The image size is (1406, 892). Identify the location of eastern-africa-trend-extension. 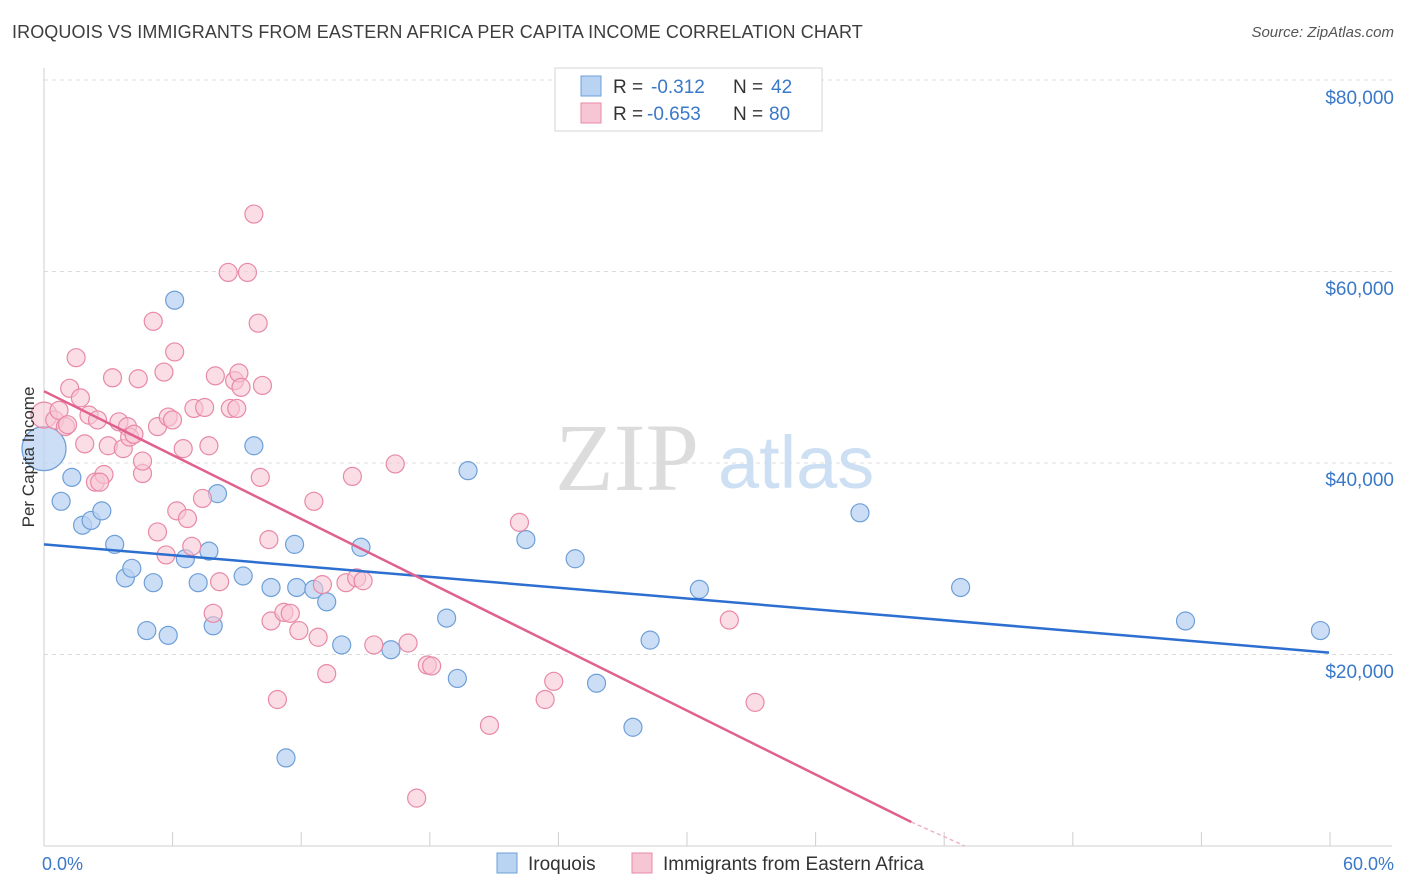
(938, 834).